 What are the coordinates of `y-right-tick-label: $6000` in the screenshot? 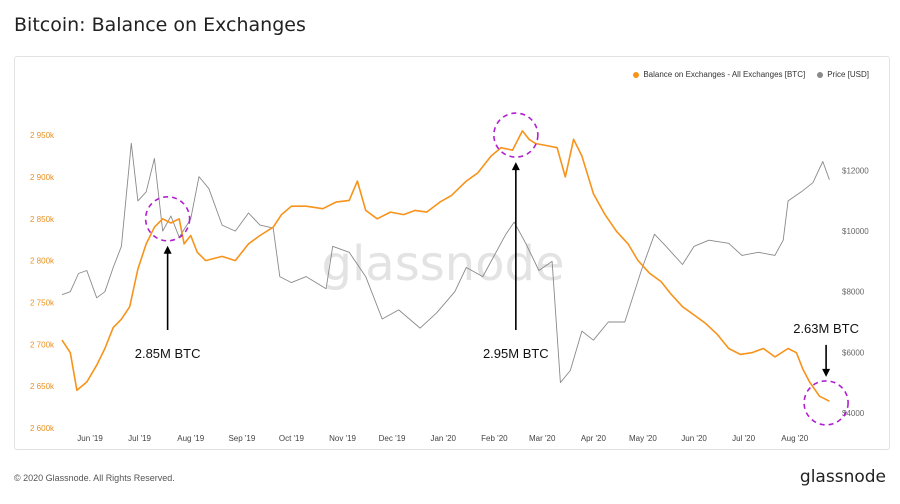 It's located at (853, 352).